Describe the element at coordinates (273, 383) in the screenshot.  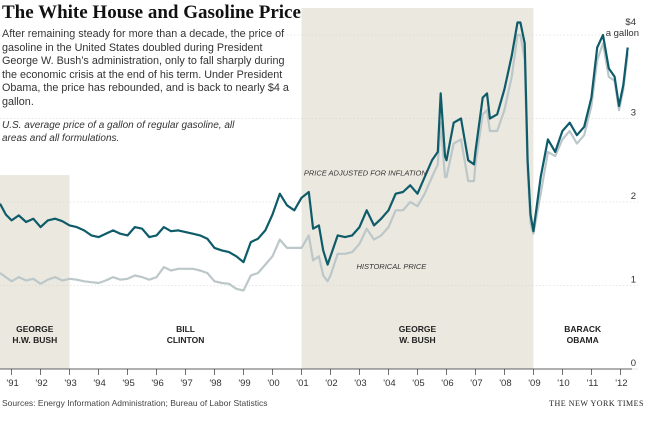
I see `x-tick-label: '00` at that location.